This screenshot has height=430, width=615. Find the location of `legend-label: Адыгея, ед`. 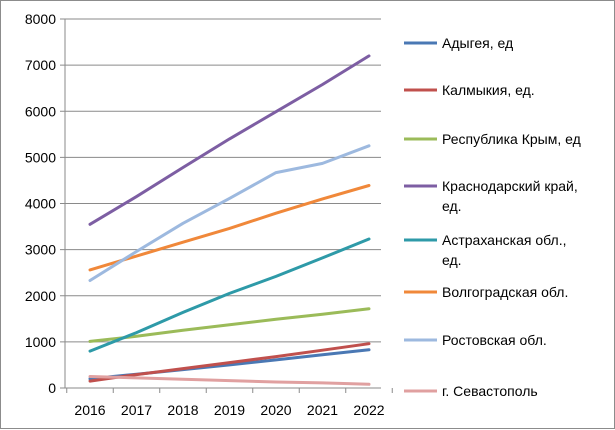

legend-label: Адыгея, ед is located at coordinates (477, 43).